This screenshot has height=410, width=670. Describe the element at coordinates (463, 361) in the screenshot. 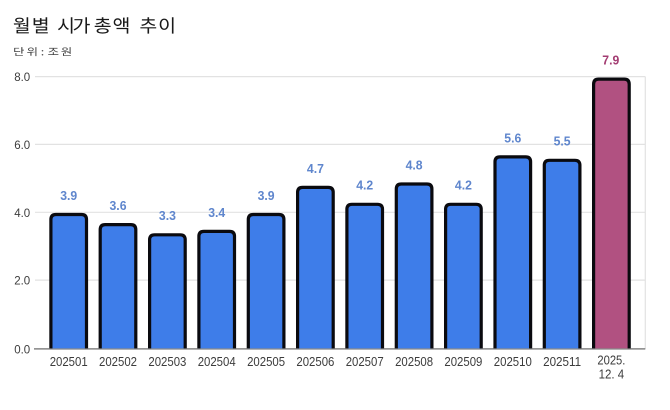

I see `svg-text: 202509` at that location.